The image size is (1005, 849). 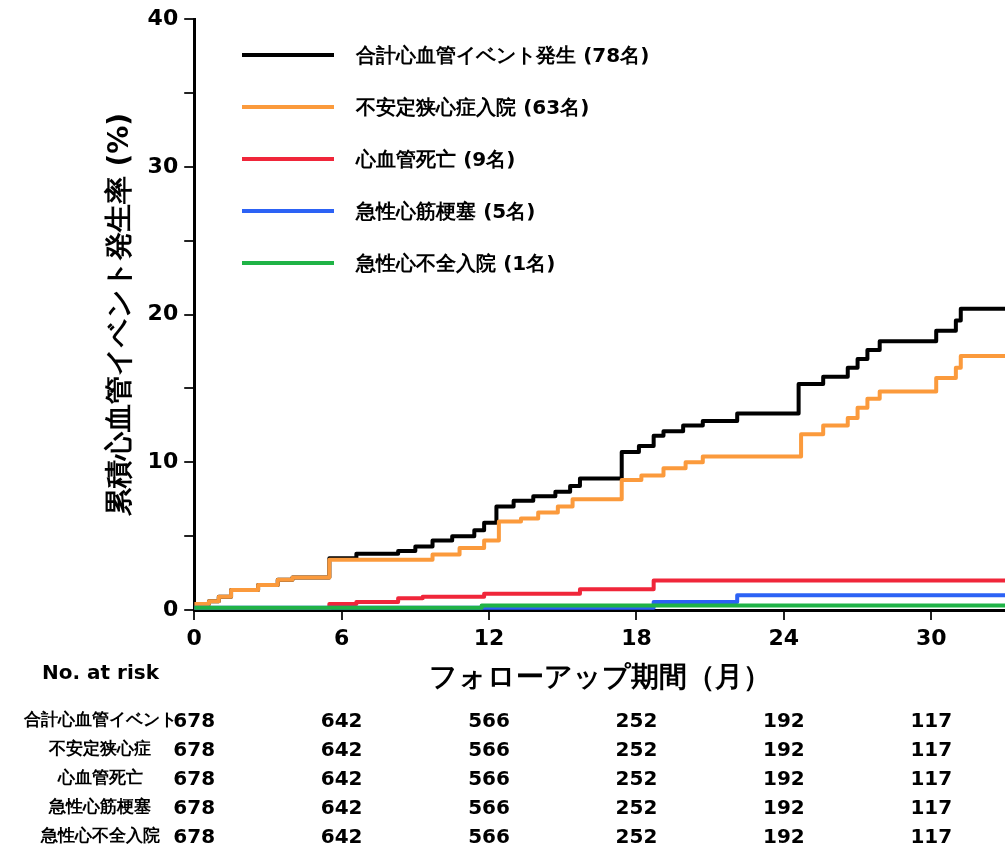 What do you see at coordinates (100, 835) in the screenshot?
I see `text: 急性心不全入院` at bounding box center [100, 835].